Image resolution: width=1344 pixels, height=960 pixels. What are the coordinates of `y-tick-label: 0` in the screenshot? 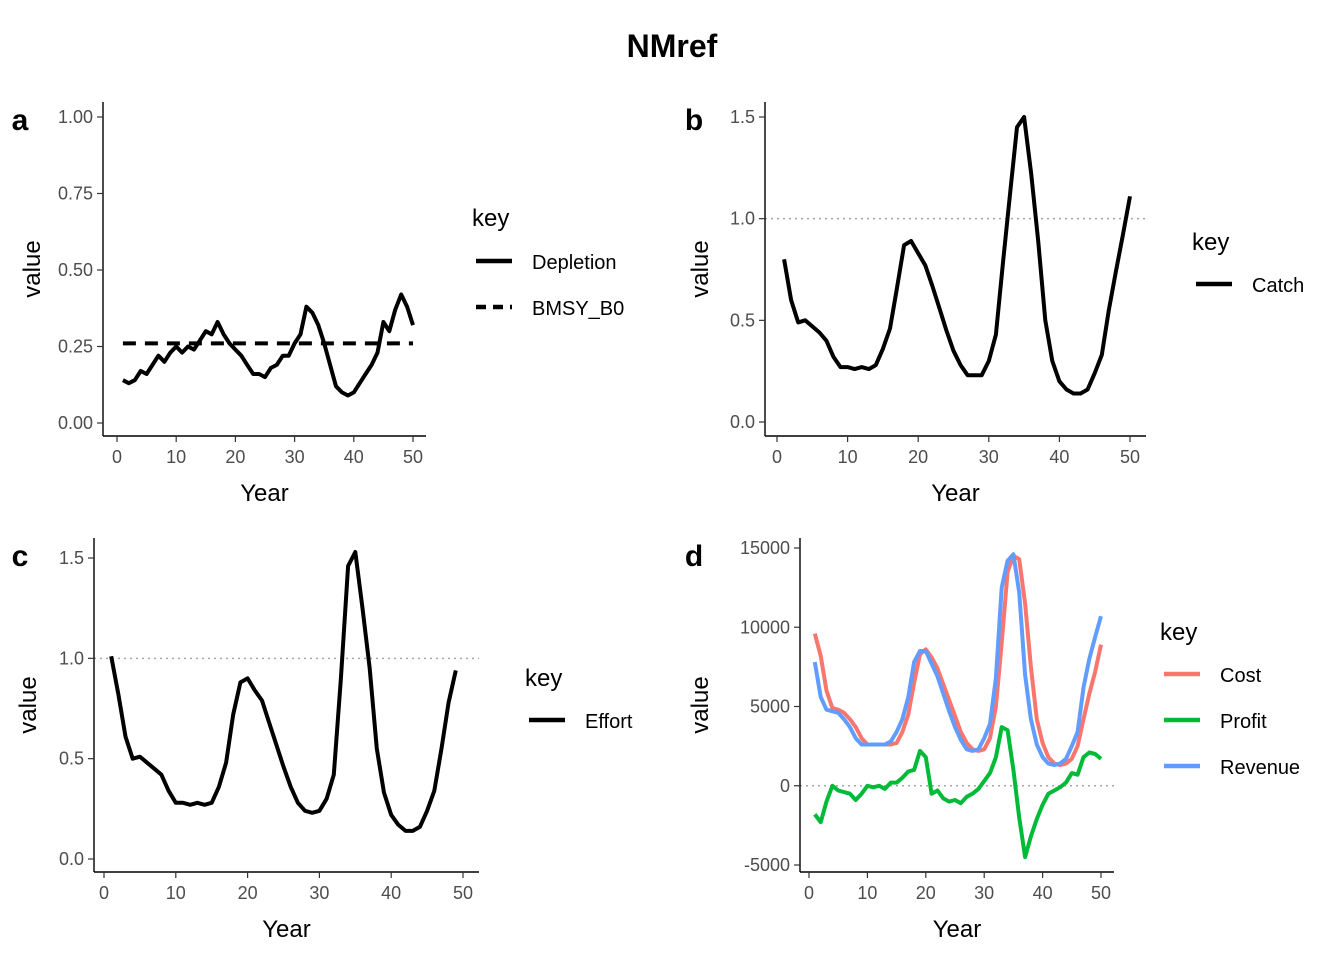 It's located at (785, 786).